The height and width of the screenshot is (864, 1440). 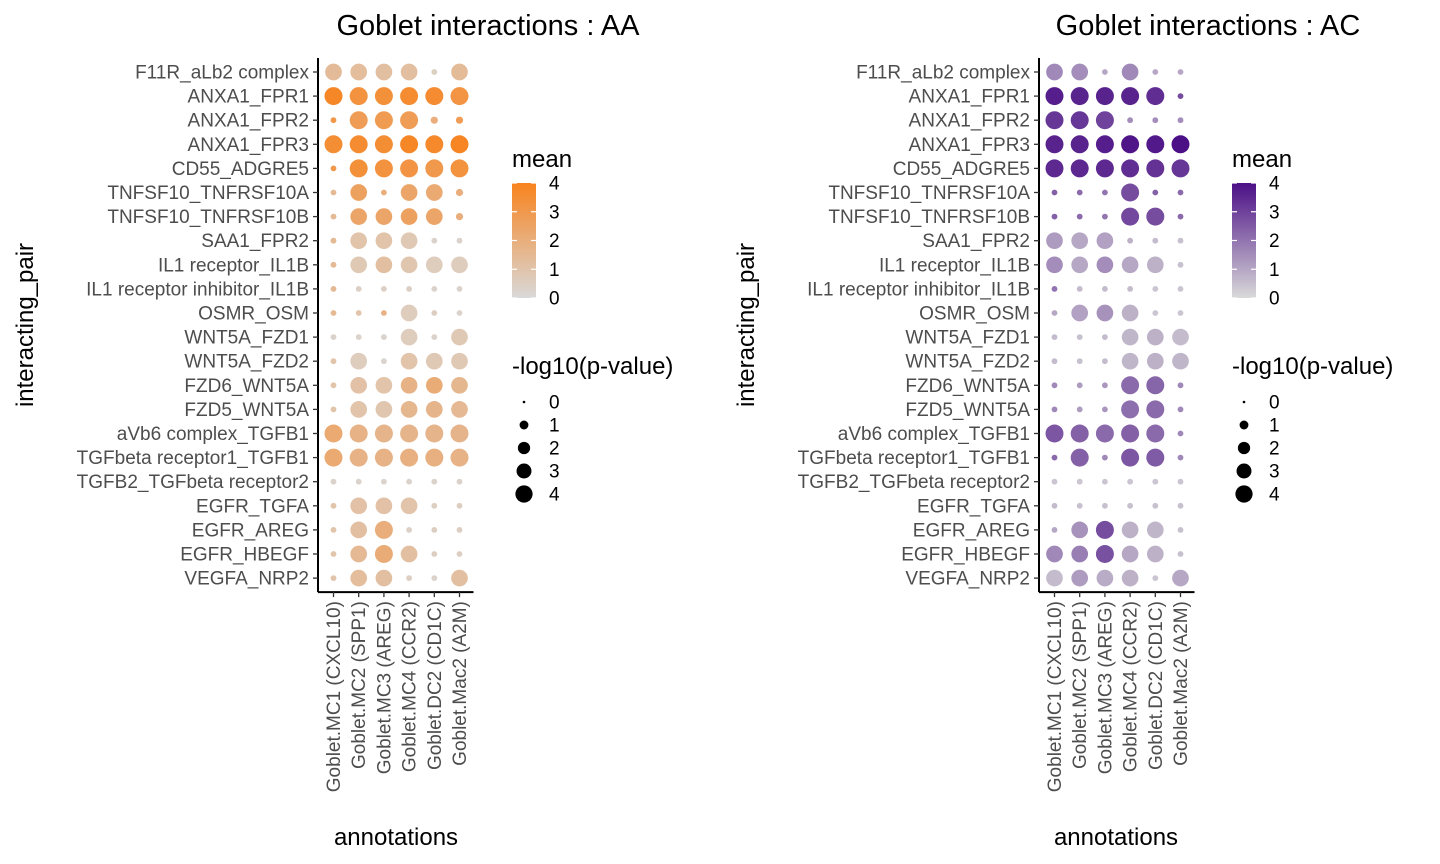 I want to click on y-tick-label: TGFB2_TGFbeta receptor2, so click(x=193, y=482).